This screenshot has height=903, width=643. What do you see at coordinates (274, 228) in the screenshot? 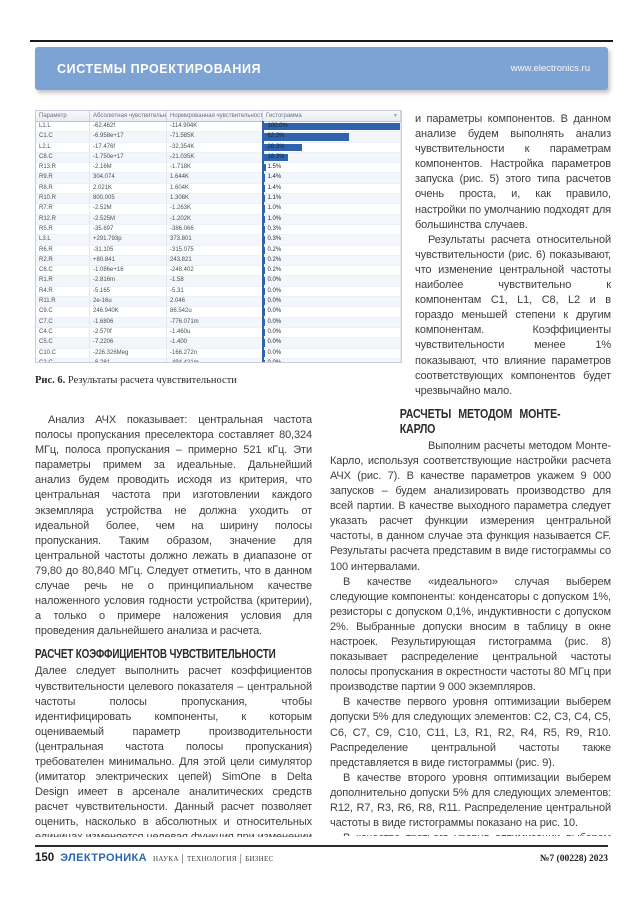
I see `histogram-percent: 0.3%` at bounding box center [274, 228].